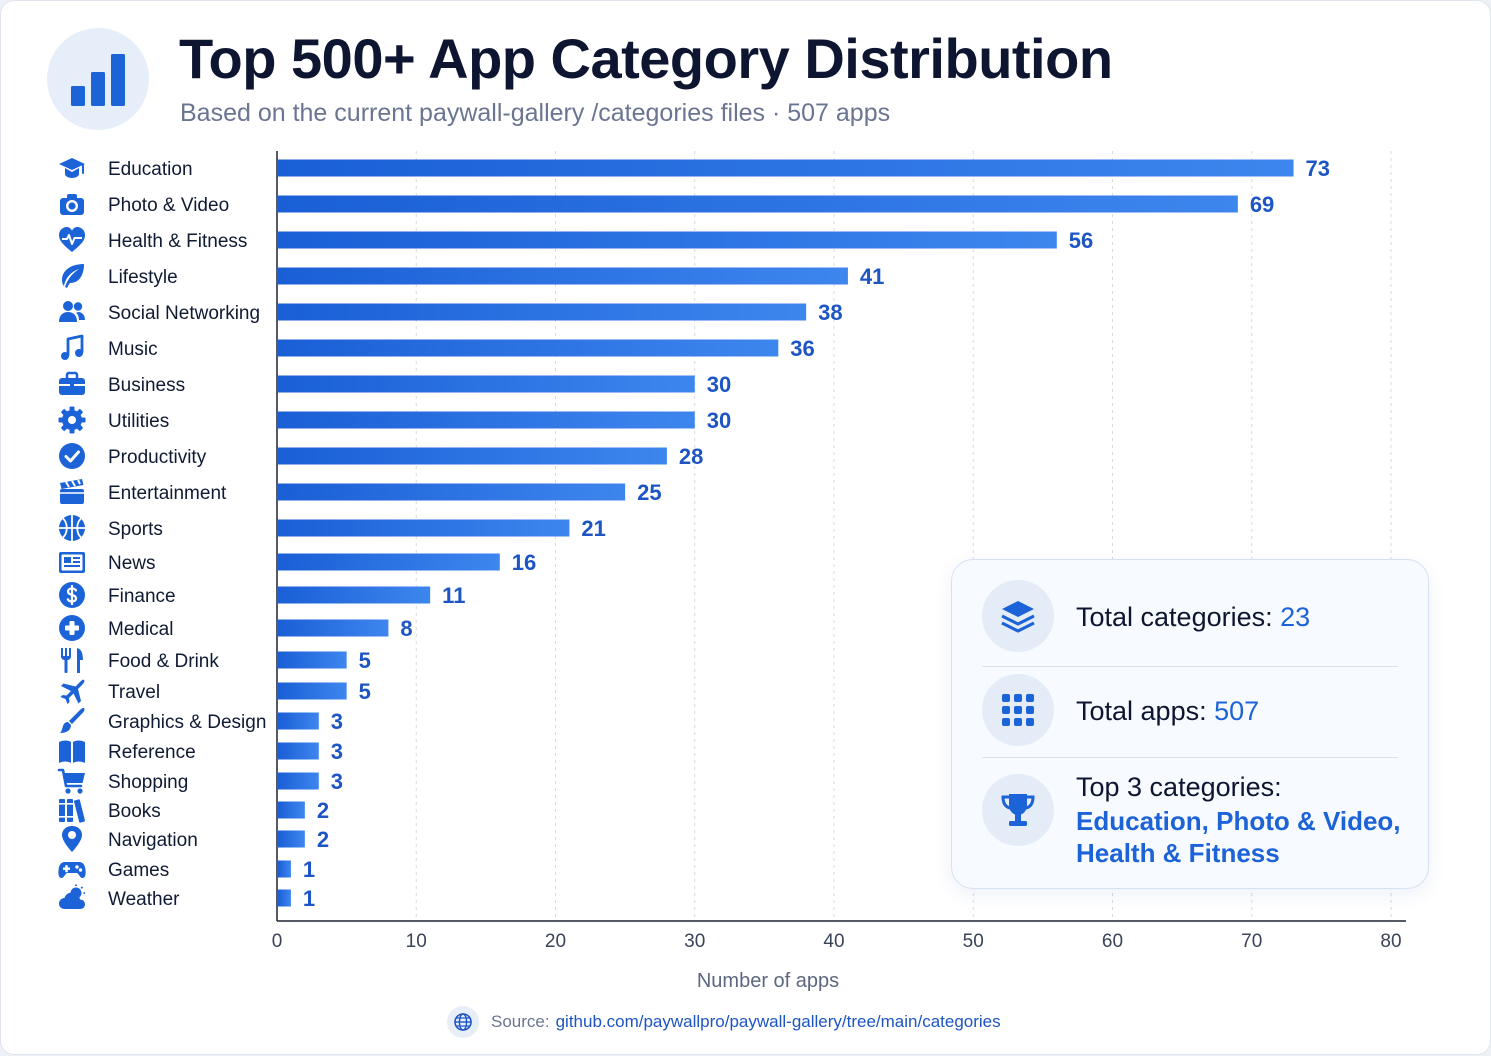 This screenshot has width=1491, height=1056. Describe the element at coordinates (140, 629) in the screenshot. I see `category-label: Medical` at that location.